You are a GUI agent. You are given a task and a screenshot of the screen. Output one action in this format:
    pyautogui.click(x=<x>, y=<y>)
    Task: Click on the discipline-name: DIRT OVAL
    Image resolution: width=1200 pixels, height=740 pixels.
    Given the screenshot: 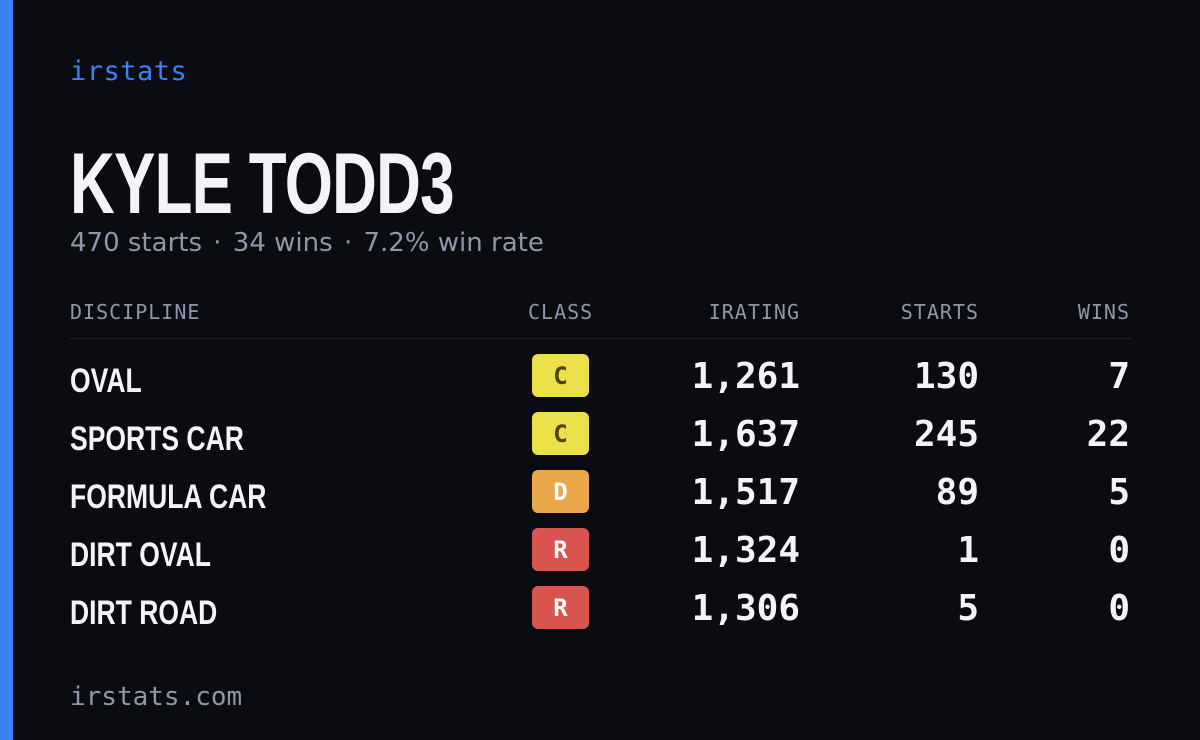 What is the action you would take?
    pyautogui.click(x=140, y=555)
    